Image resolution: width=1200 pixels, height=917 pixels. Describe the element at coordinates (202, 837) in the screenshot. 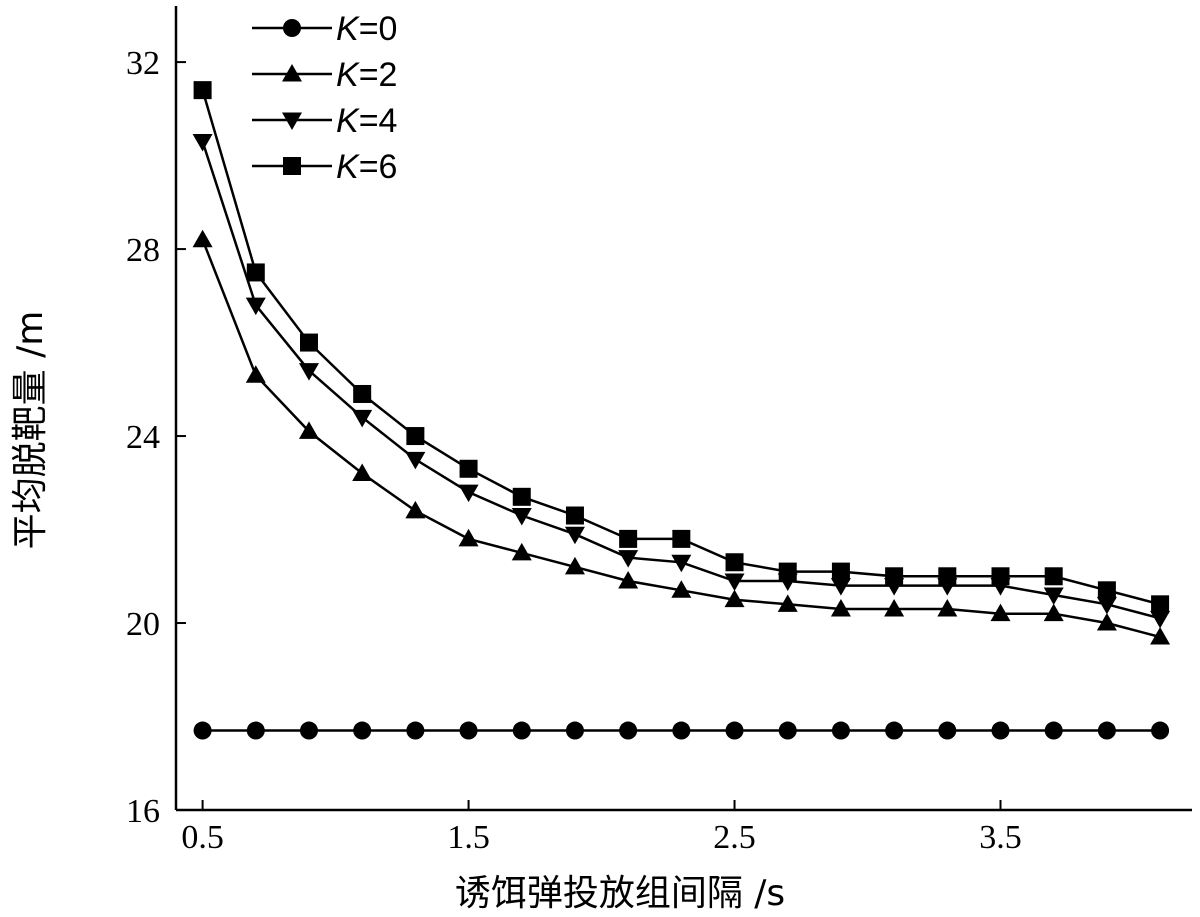

I see `x-tick-label: 0.5` at that location.